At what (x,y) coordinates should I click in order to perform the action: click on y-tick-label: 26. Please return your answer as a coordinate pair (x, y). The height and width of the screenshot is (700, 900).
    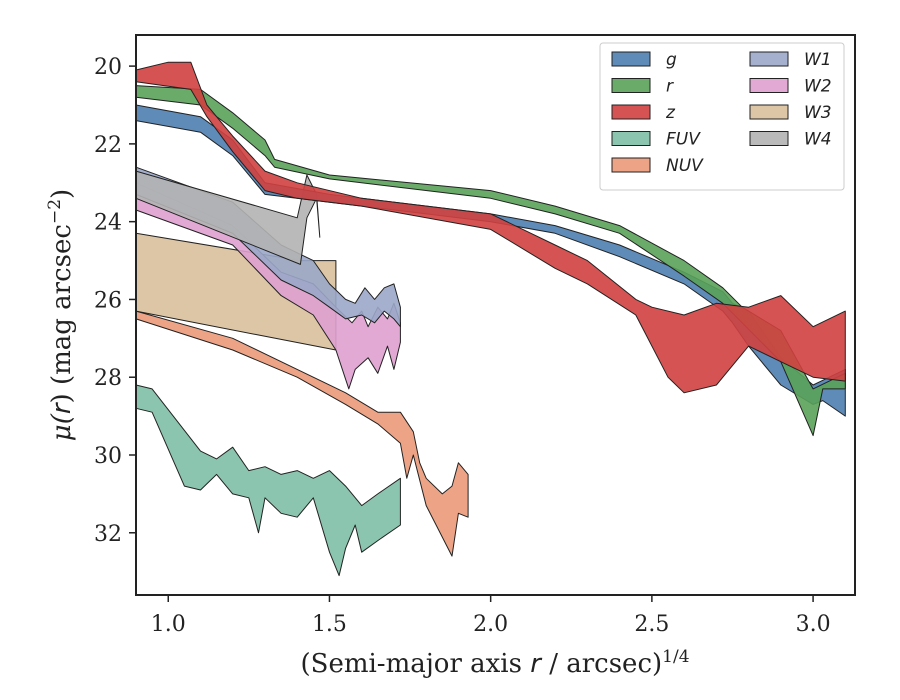
    Looking at the image, I should click on (108, 300).